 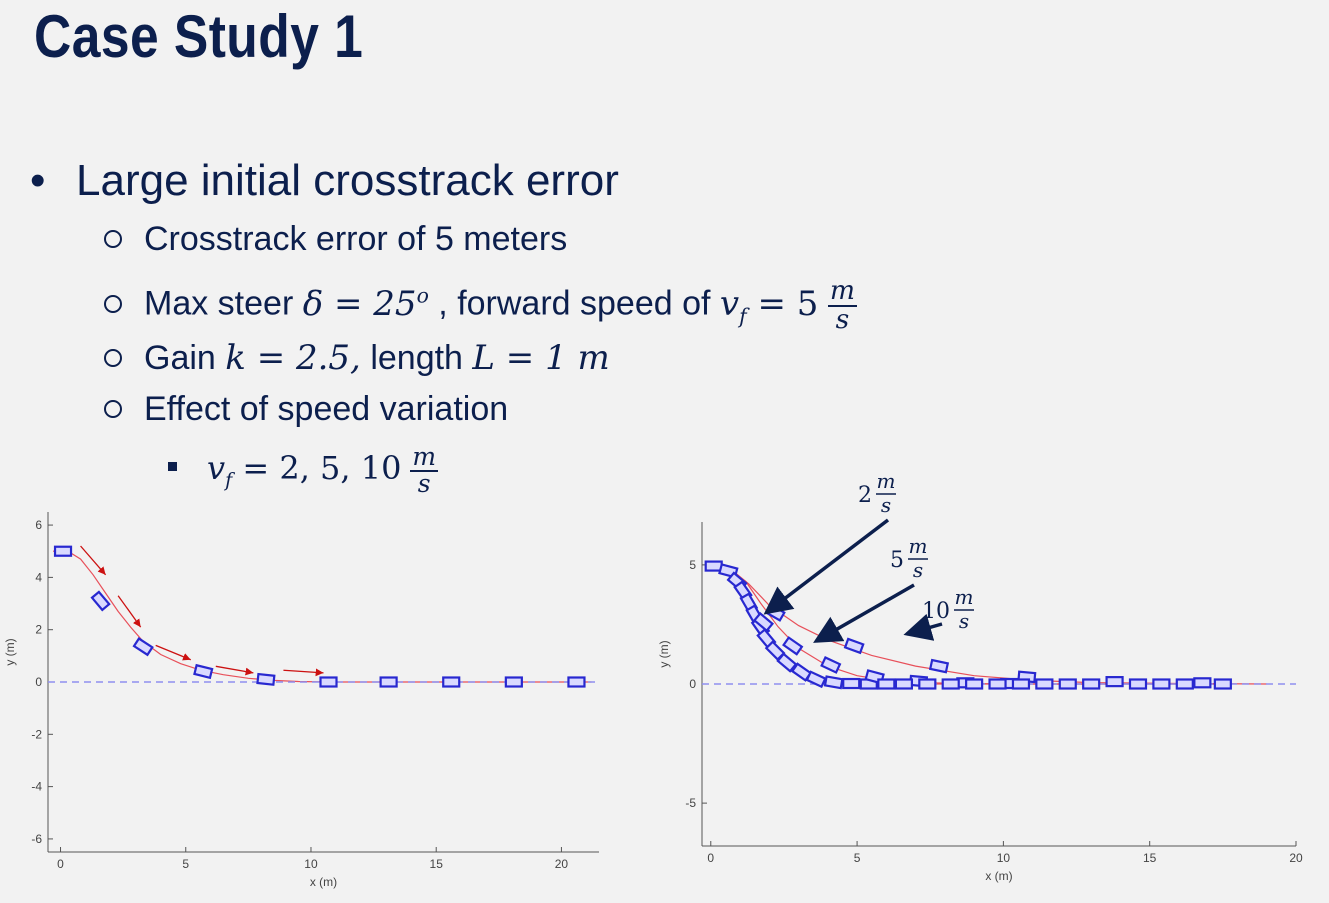 What do you see at coordinates (10, 651) in the screenshot?
I see `y-axis-label: y (m)` at bounding box center [10, 651].